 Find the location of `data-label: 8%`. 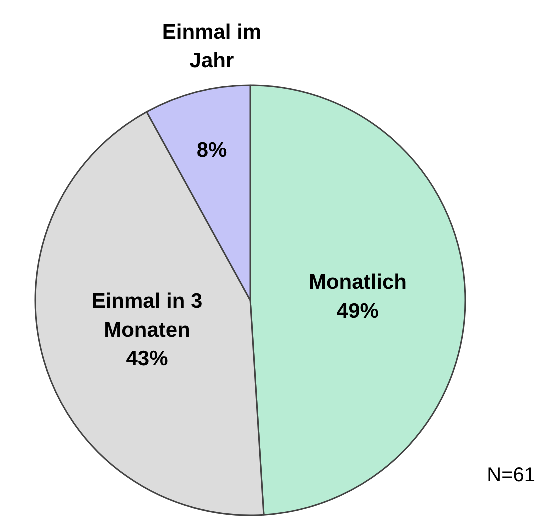

data-label: 8% is located at coordinates (212, 150).